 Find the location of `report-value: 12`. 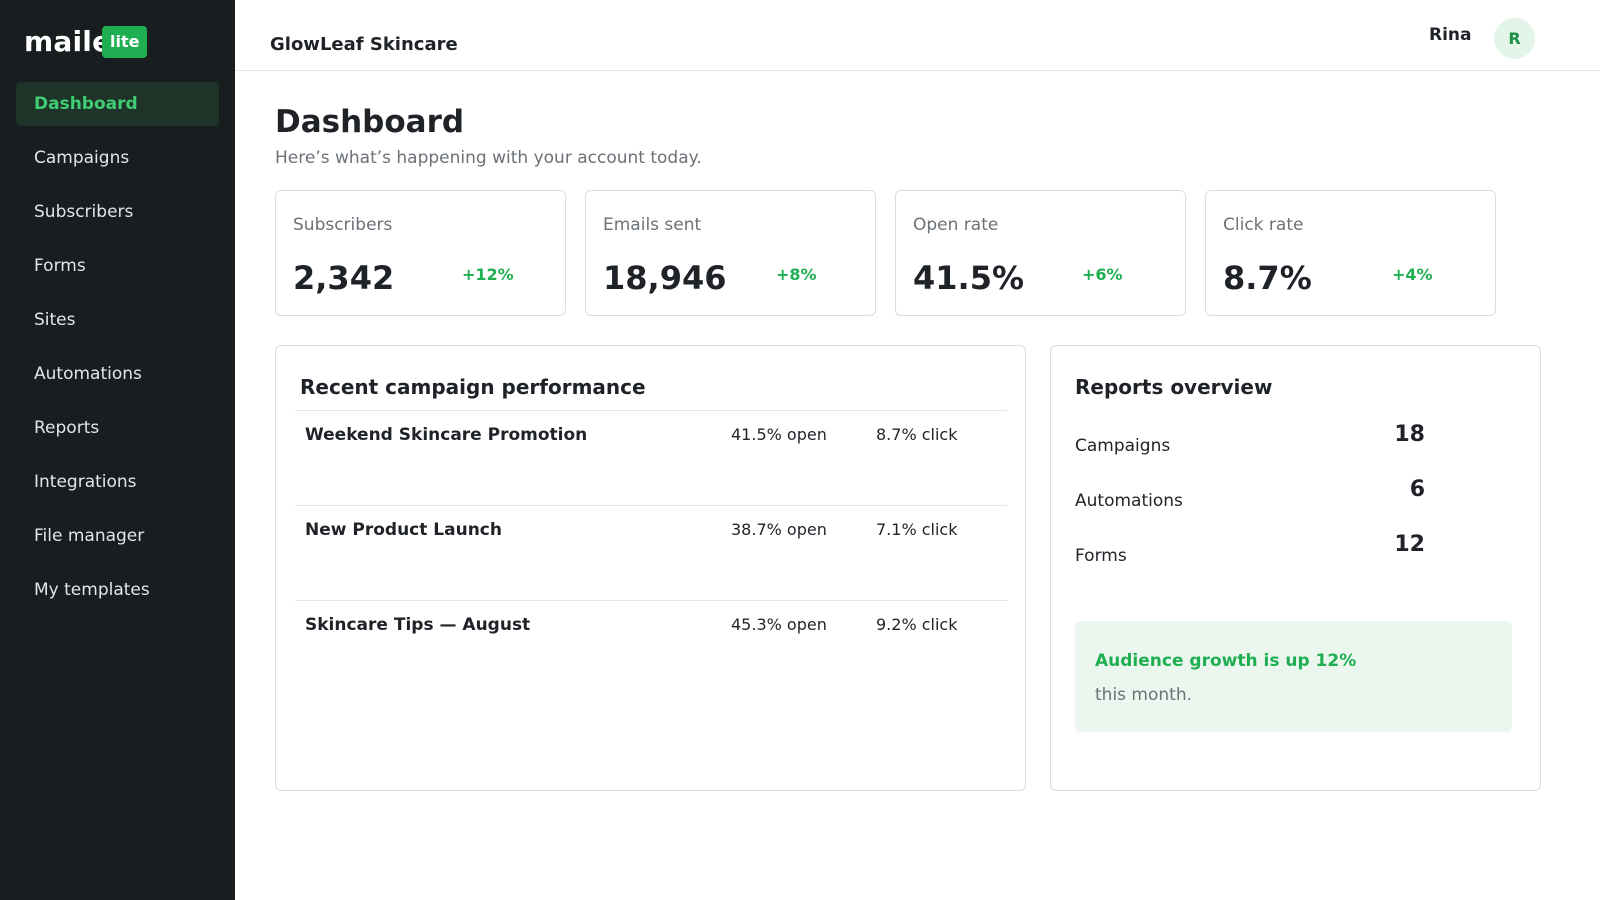

report-value: 12 is located at coordinates (1409, 544).